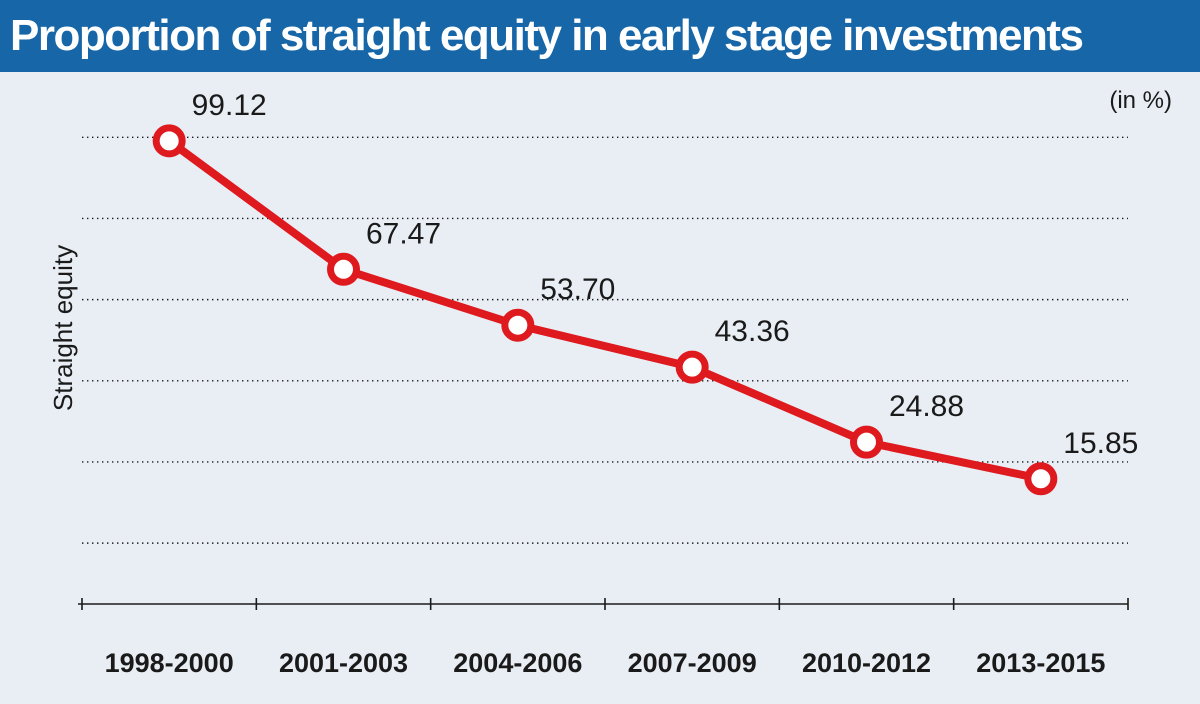  What do you see at coordinates (1140, 100) in the screenshot?
I see `unit-label: (in %)` at bounding box center [1140, 100].